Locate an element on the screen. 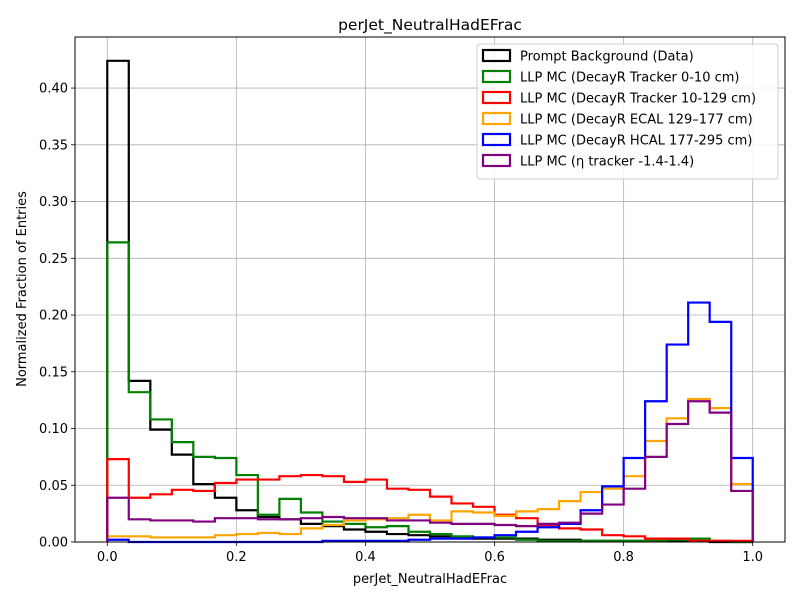 This screenshot has height=600, width=800. y-tick-label: 0.30 is located at coordinates (53, 202).